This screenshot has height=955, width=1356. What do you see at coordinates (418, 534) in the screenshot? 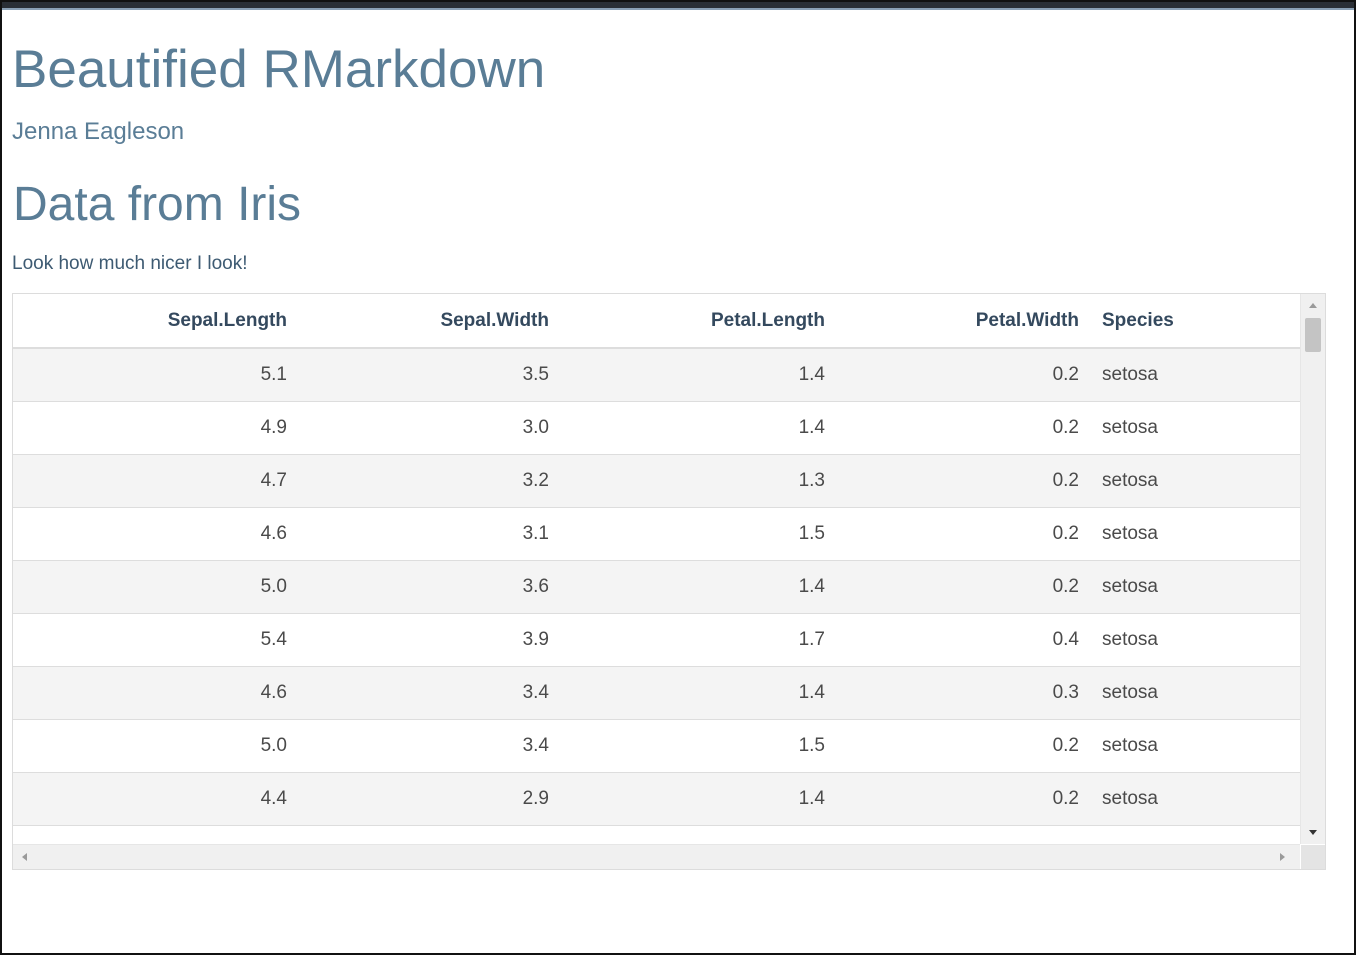
I see `table-cell: 3.1` at bounding box center [418, 534].